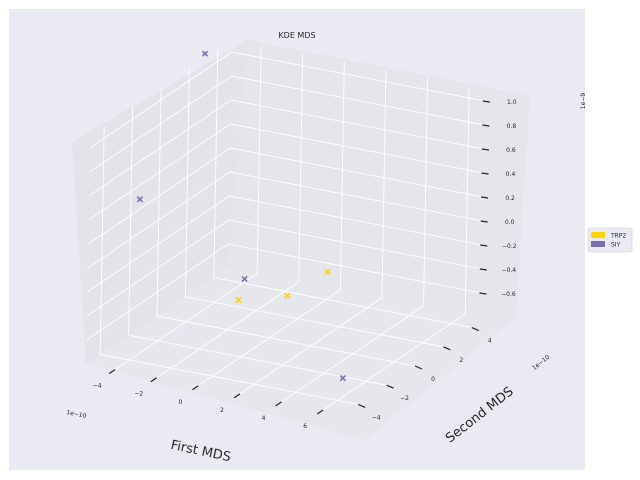  Describe the element at coordinates (97, 386) in the screenshot. I see `x-tick-label: −4` at that location.